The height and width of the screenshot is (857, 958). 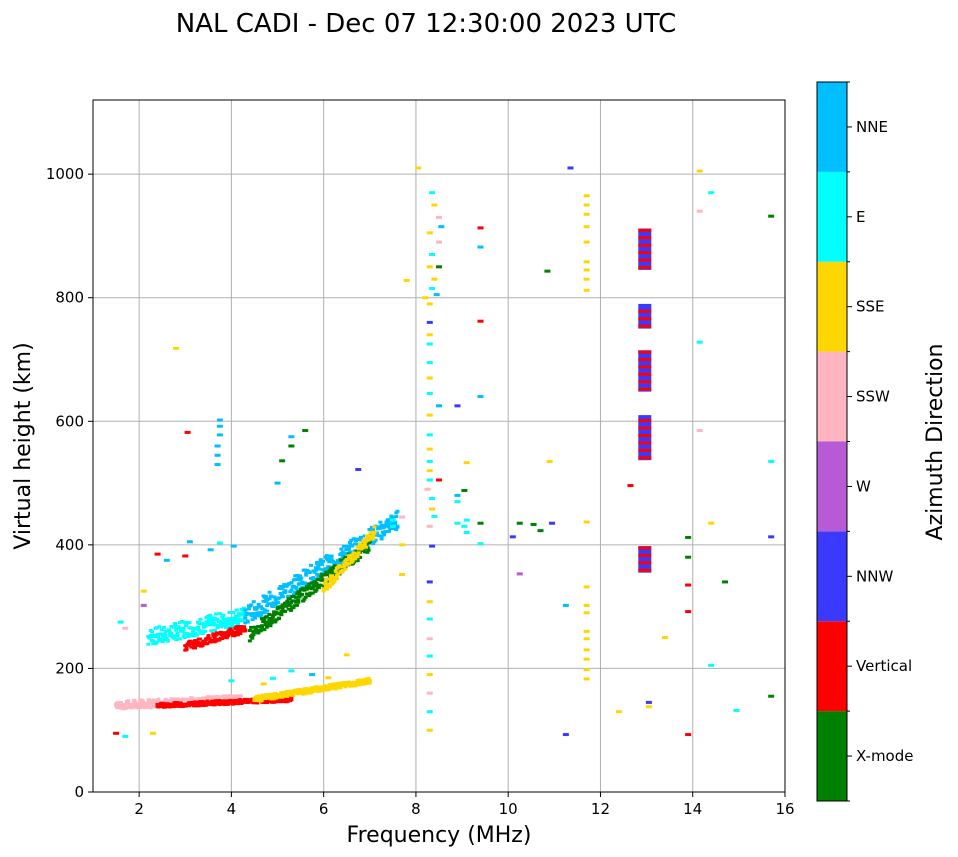 I want to click on chart-title: NAL CADI - Dec 07 12:30:00 2023 UTC, so click(x=426, y=24).